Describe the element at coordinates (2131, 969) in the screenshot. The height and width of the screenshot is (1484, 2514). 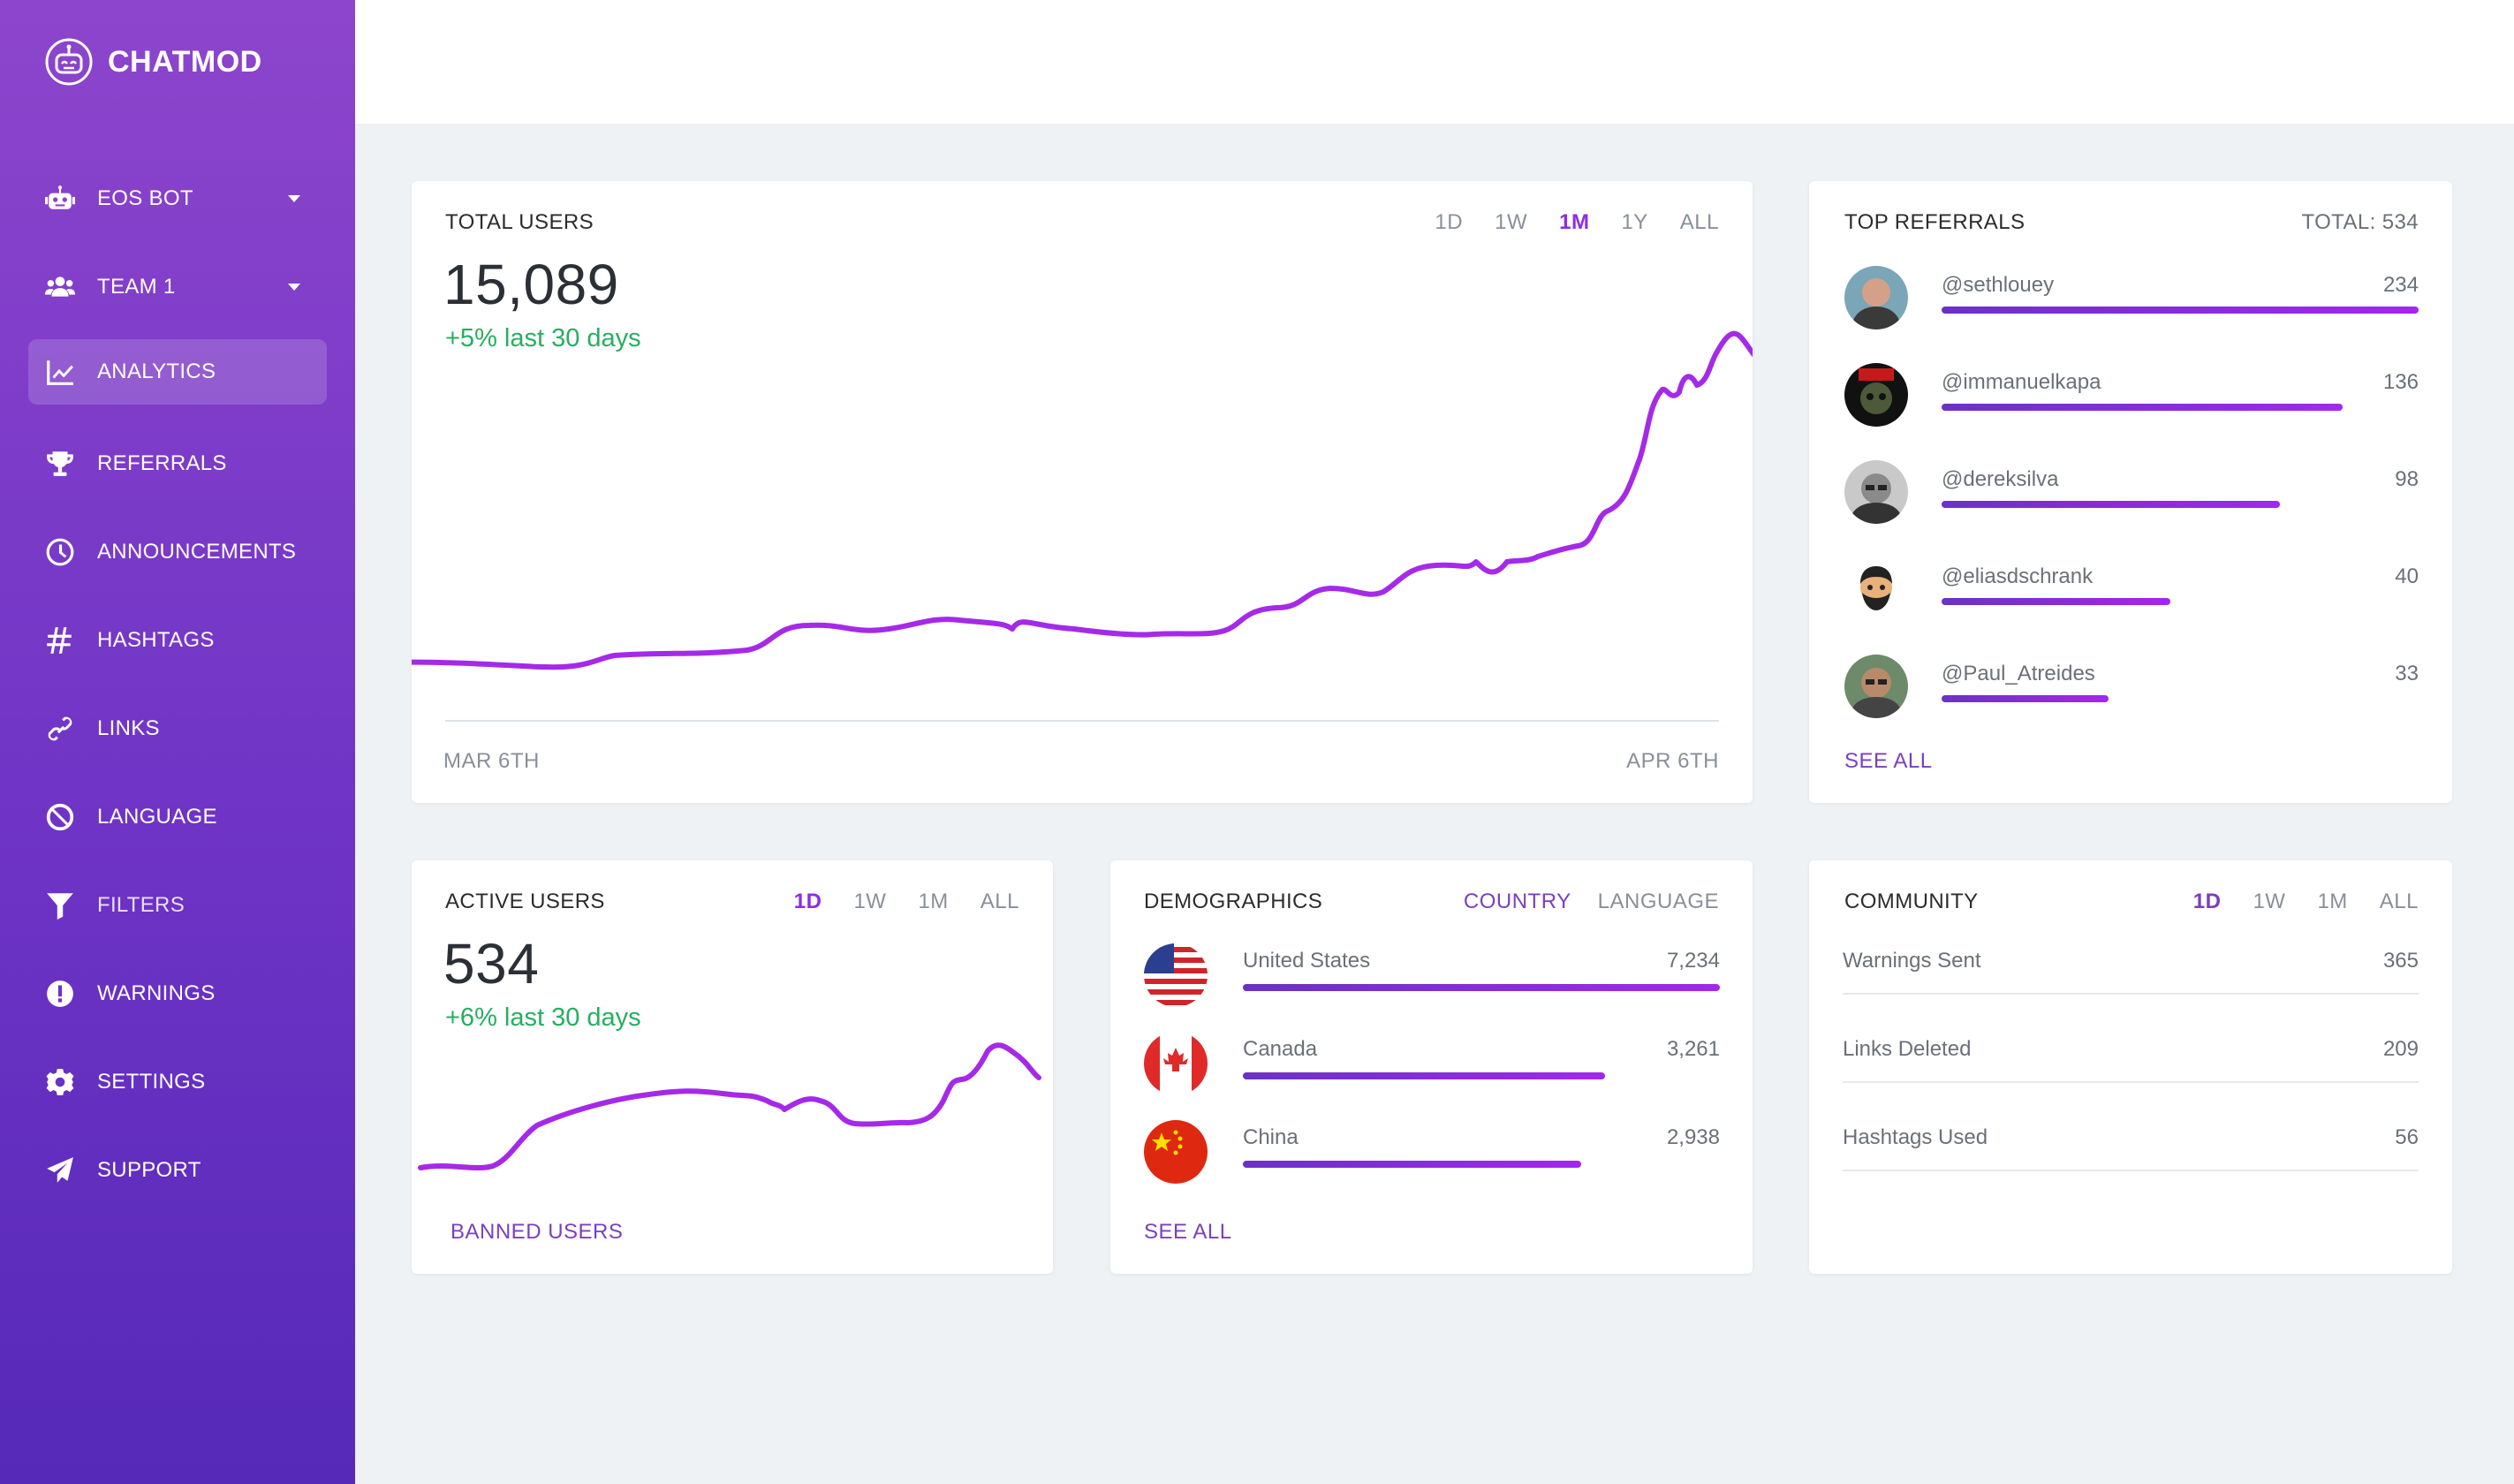
I see `community-stat-row: Warnings Sent 365` at that location.